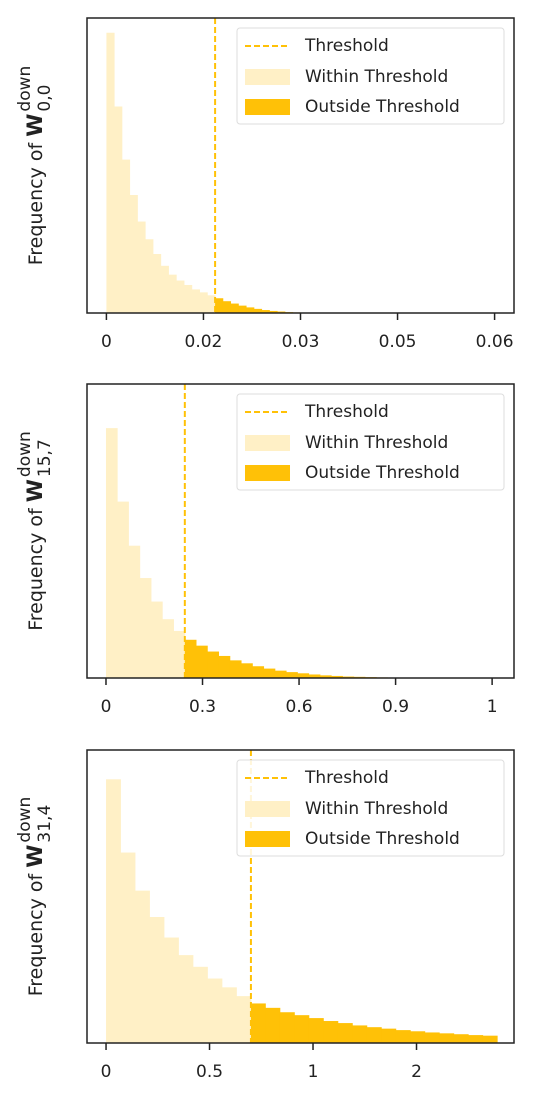 The image size is (540, 1106). What do you see at coordinates (45, 98) in the screenshot?
I see `y-label-subscript: 0,0` at bounding box center [45, 98].